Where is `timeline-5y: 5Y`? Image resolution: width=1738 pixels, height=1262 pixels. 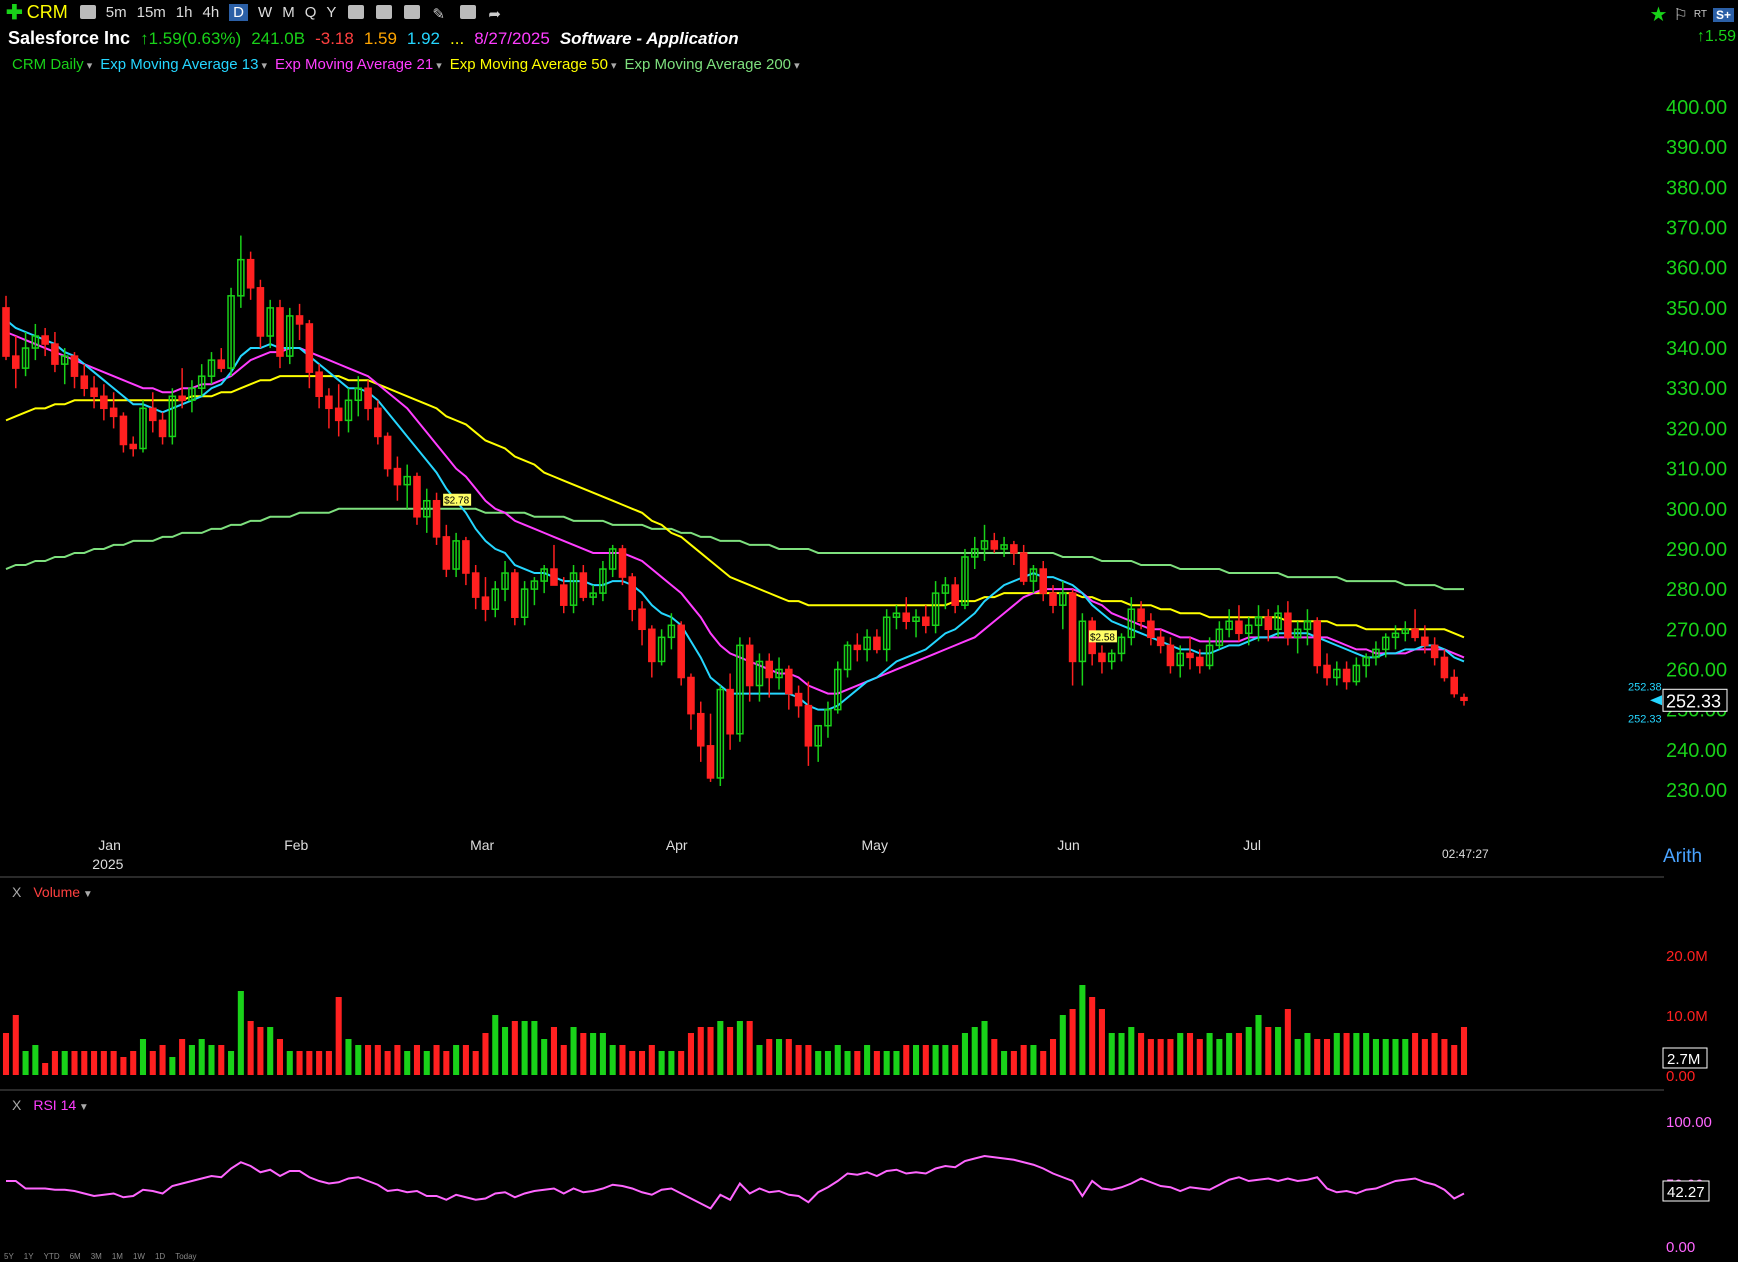 timeline-5y: 5Y is located at coordinates (9, 1256).